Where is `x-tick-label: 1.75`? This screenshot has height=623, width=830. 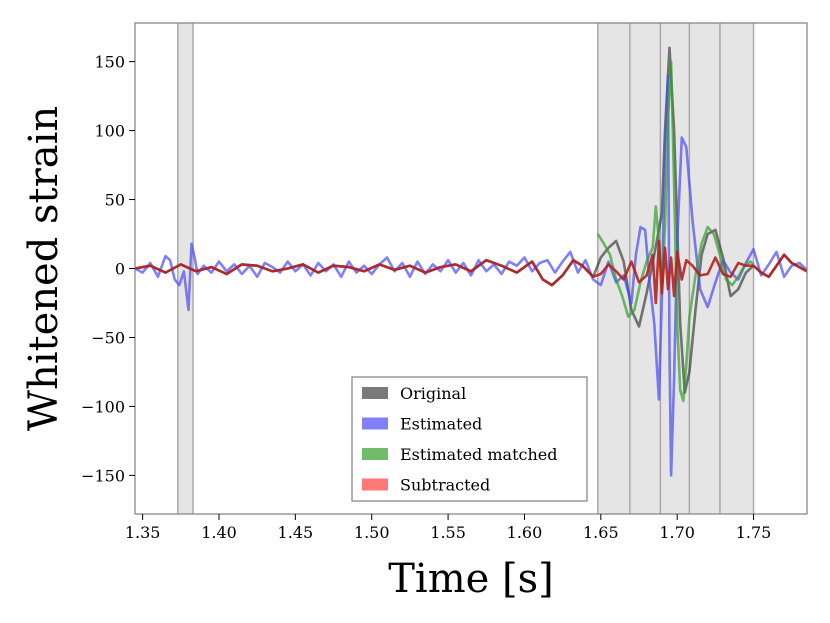
x-tick-label: 1.75 is located at coordinates (754, 532).